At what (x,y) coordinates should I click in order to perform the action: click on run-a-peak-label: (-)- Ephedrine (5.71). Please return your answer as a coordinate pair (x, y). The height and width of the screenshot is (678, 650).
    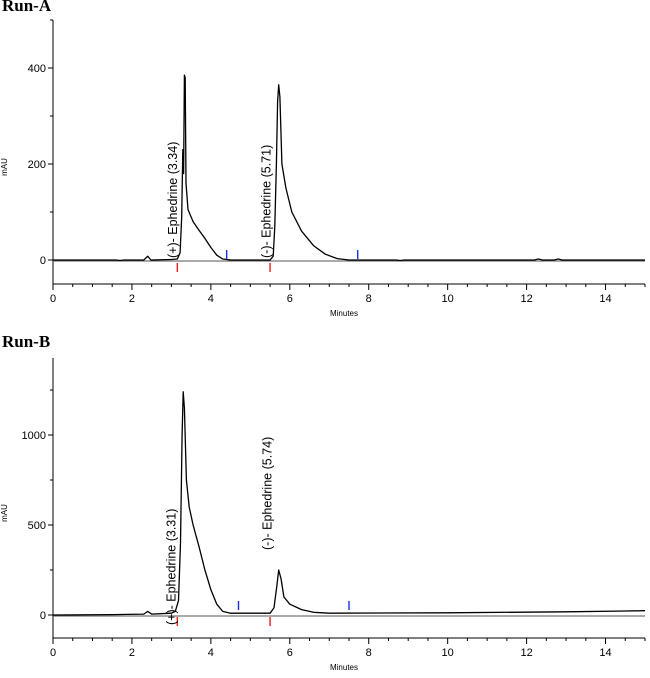
    Looking at the image, I should click on (266, 201).